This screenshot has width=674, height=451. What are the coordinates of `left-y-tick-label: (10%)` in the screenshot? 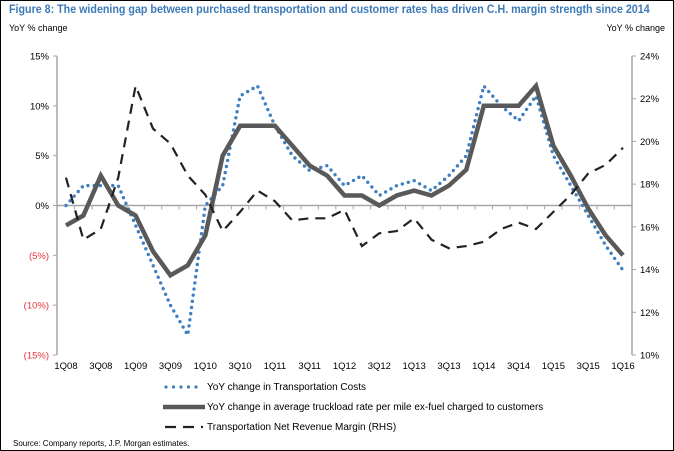 It's located at (36, 306).